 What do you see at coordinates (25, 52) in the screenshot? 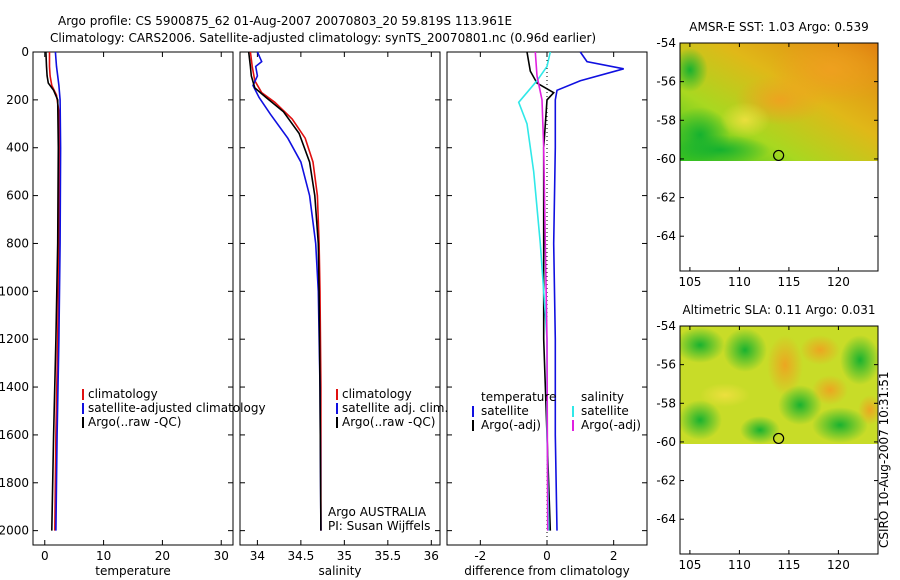
I see `y-tick-label: 0` at bounding box center [25, 52].